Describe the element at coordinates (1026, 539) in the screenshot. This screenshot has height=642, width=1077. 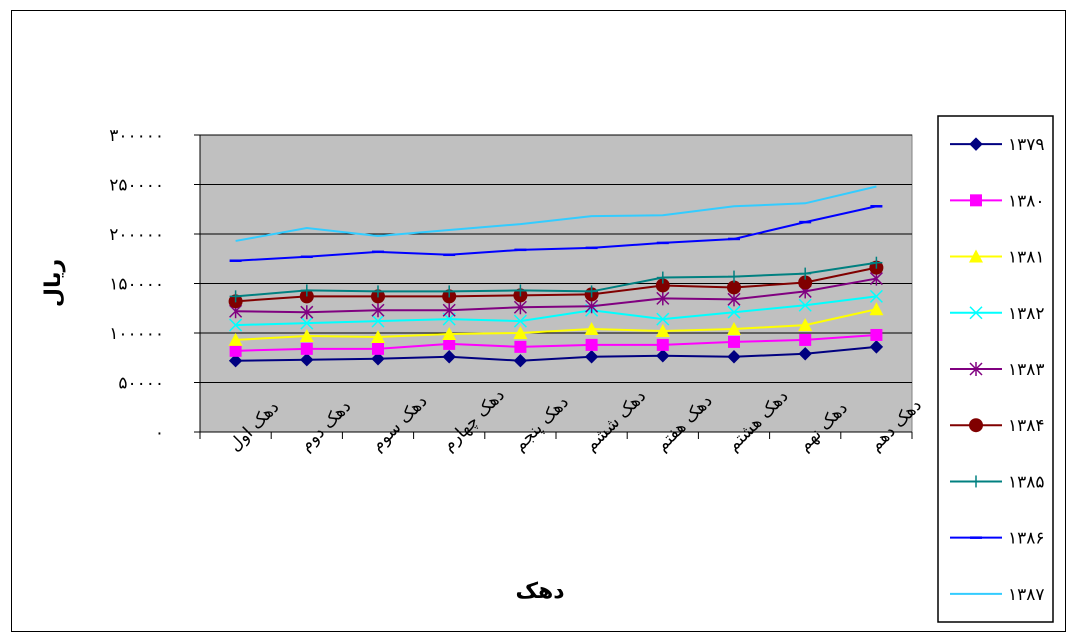
I see `legend-label: ۱۳۸۶` at that location.